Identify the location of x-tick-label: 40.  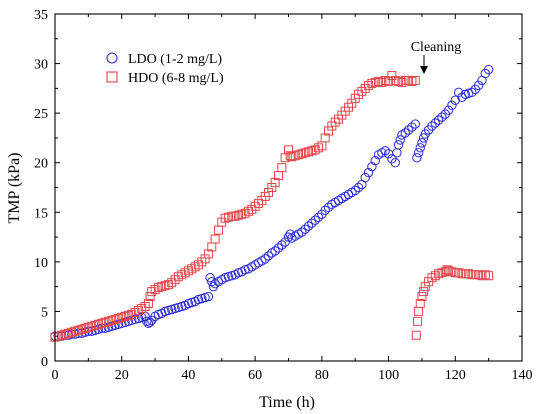
(188, 375).